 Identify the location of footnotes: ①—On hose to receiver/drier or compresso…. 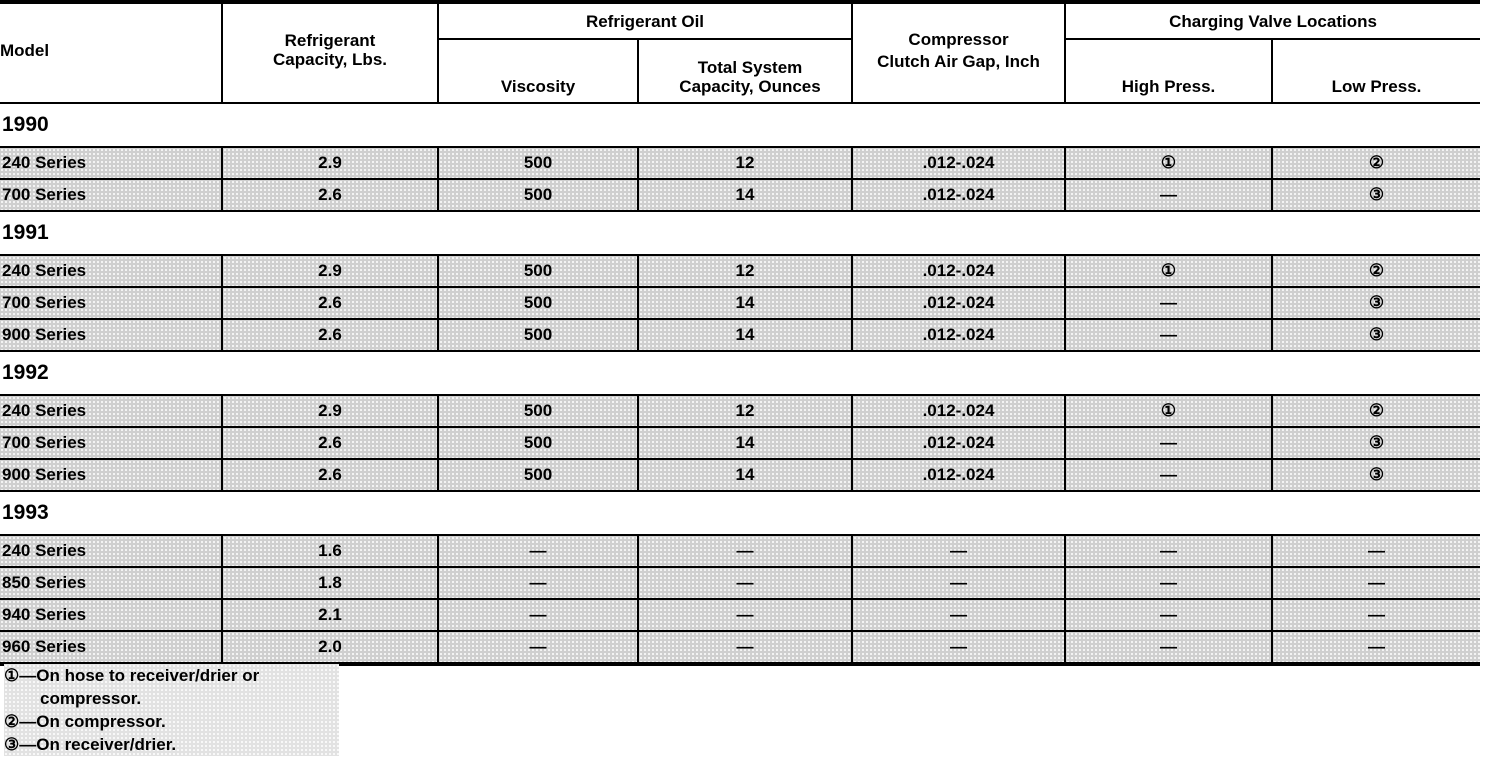
(172, 710).